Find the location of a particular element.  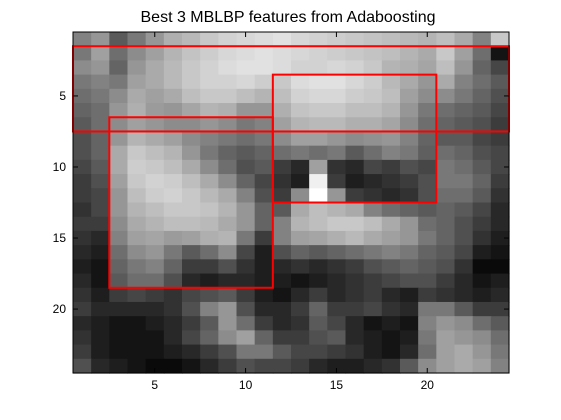

y-tick-label: 10 is located at coordinates (60, 167).